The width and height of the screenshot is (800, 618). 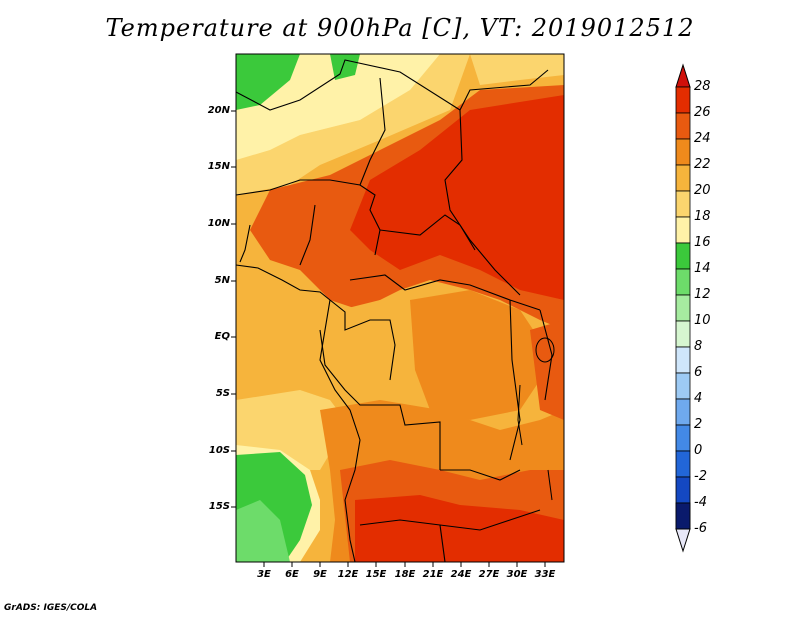 I want to click on lon-label-21e: 21E, so click(x=433, y=574).